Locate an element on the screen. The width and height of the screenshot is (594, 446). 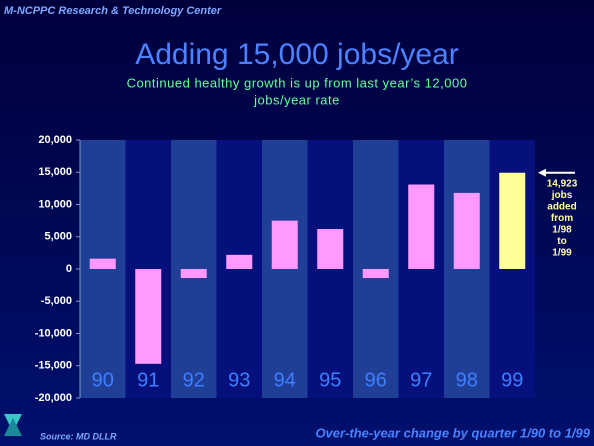
annotation: added is located at coordinates (561, 207).